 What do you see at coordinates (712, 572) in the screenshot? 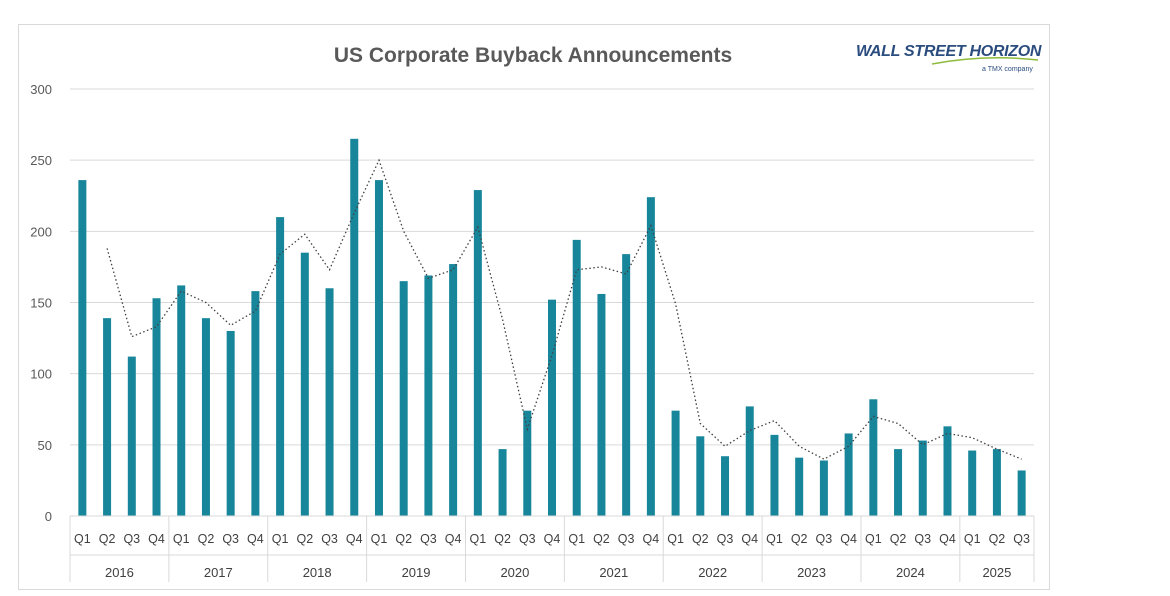
I see `year-label: 2022` at bounding box center [712, 572].